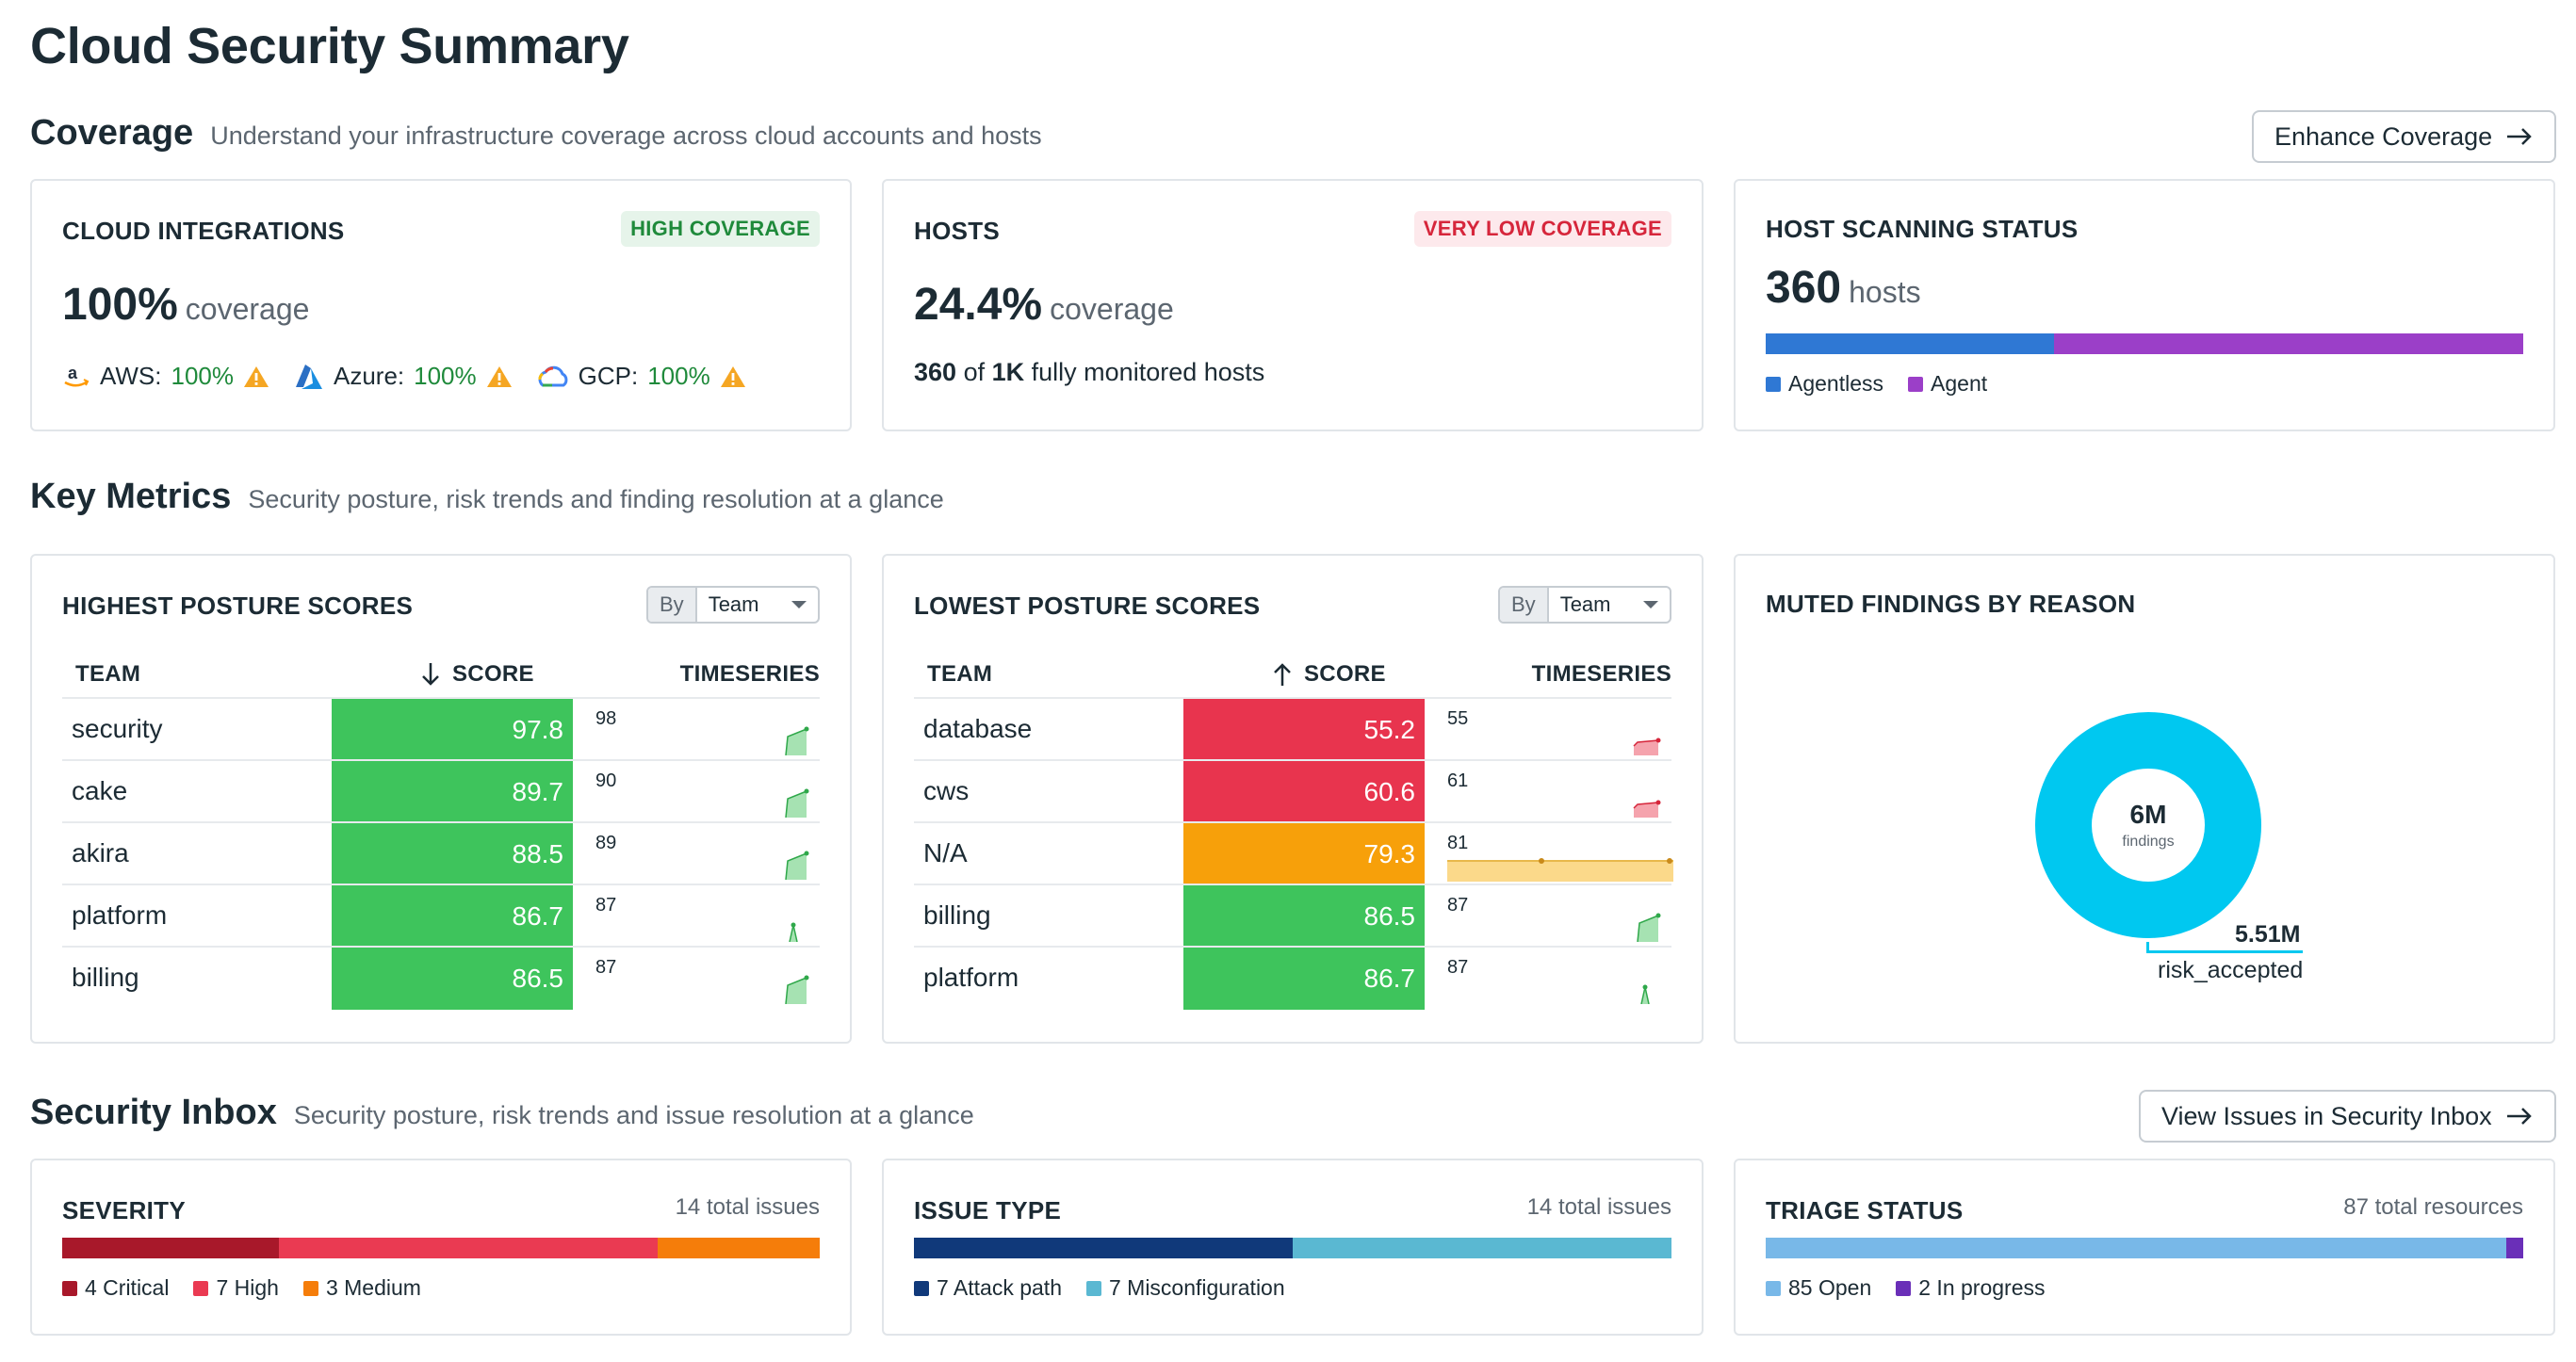  What do you see at coordinates (1482, 1248) in the screenshot?
I see `bar-segment-7-misconfiguration` at bounding box center [1482, 1248].